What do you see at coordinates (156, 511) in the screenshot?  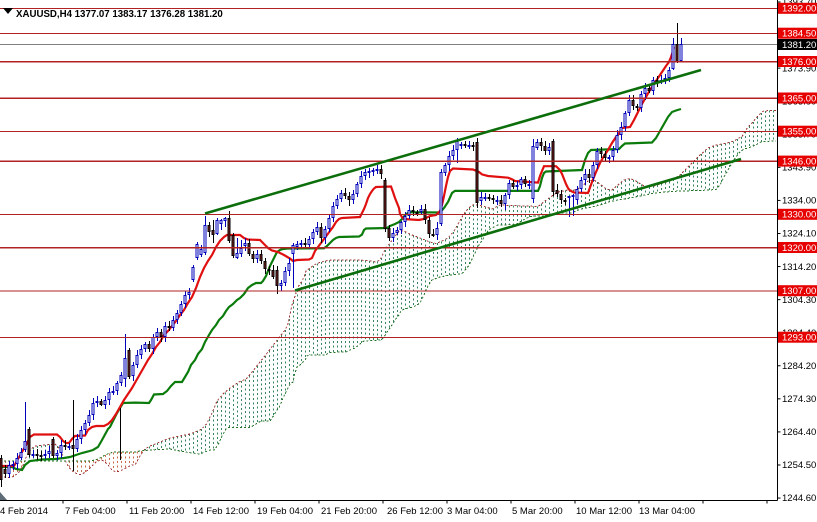 I see `svg-text: 11 Feb 20:00` at bounding box center [156, 511].